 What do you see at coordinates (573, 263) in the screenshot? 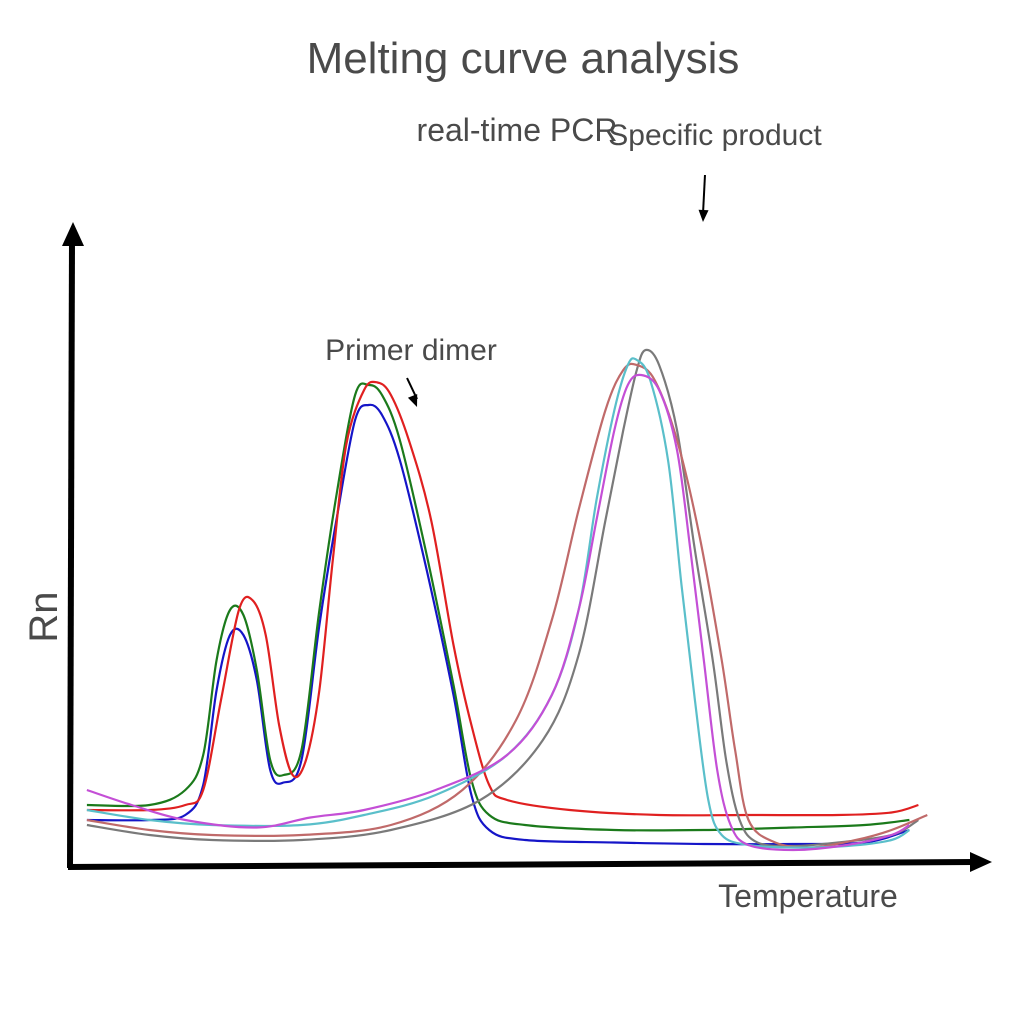
I see `annotation-layer: Primer dimer Specific product` at bounding box center [573, 263].